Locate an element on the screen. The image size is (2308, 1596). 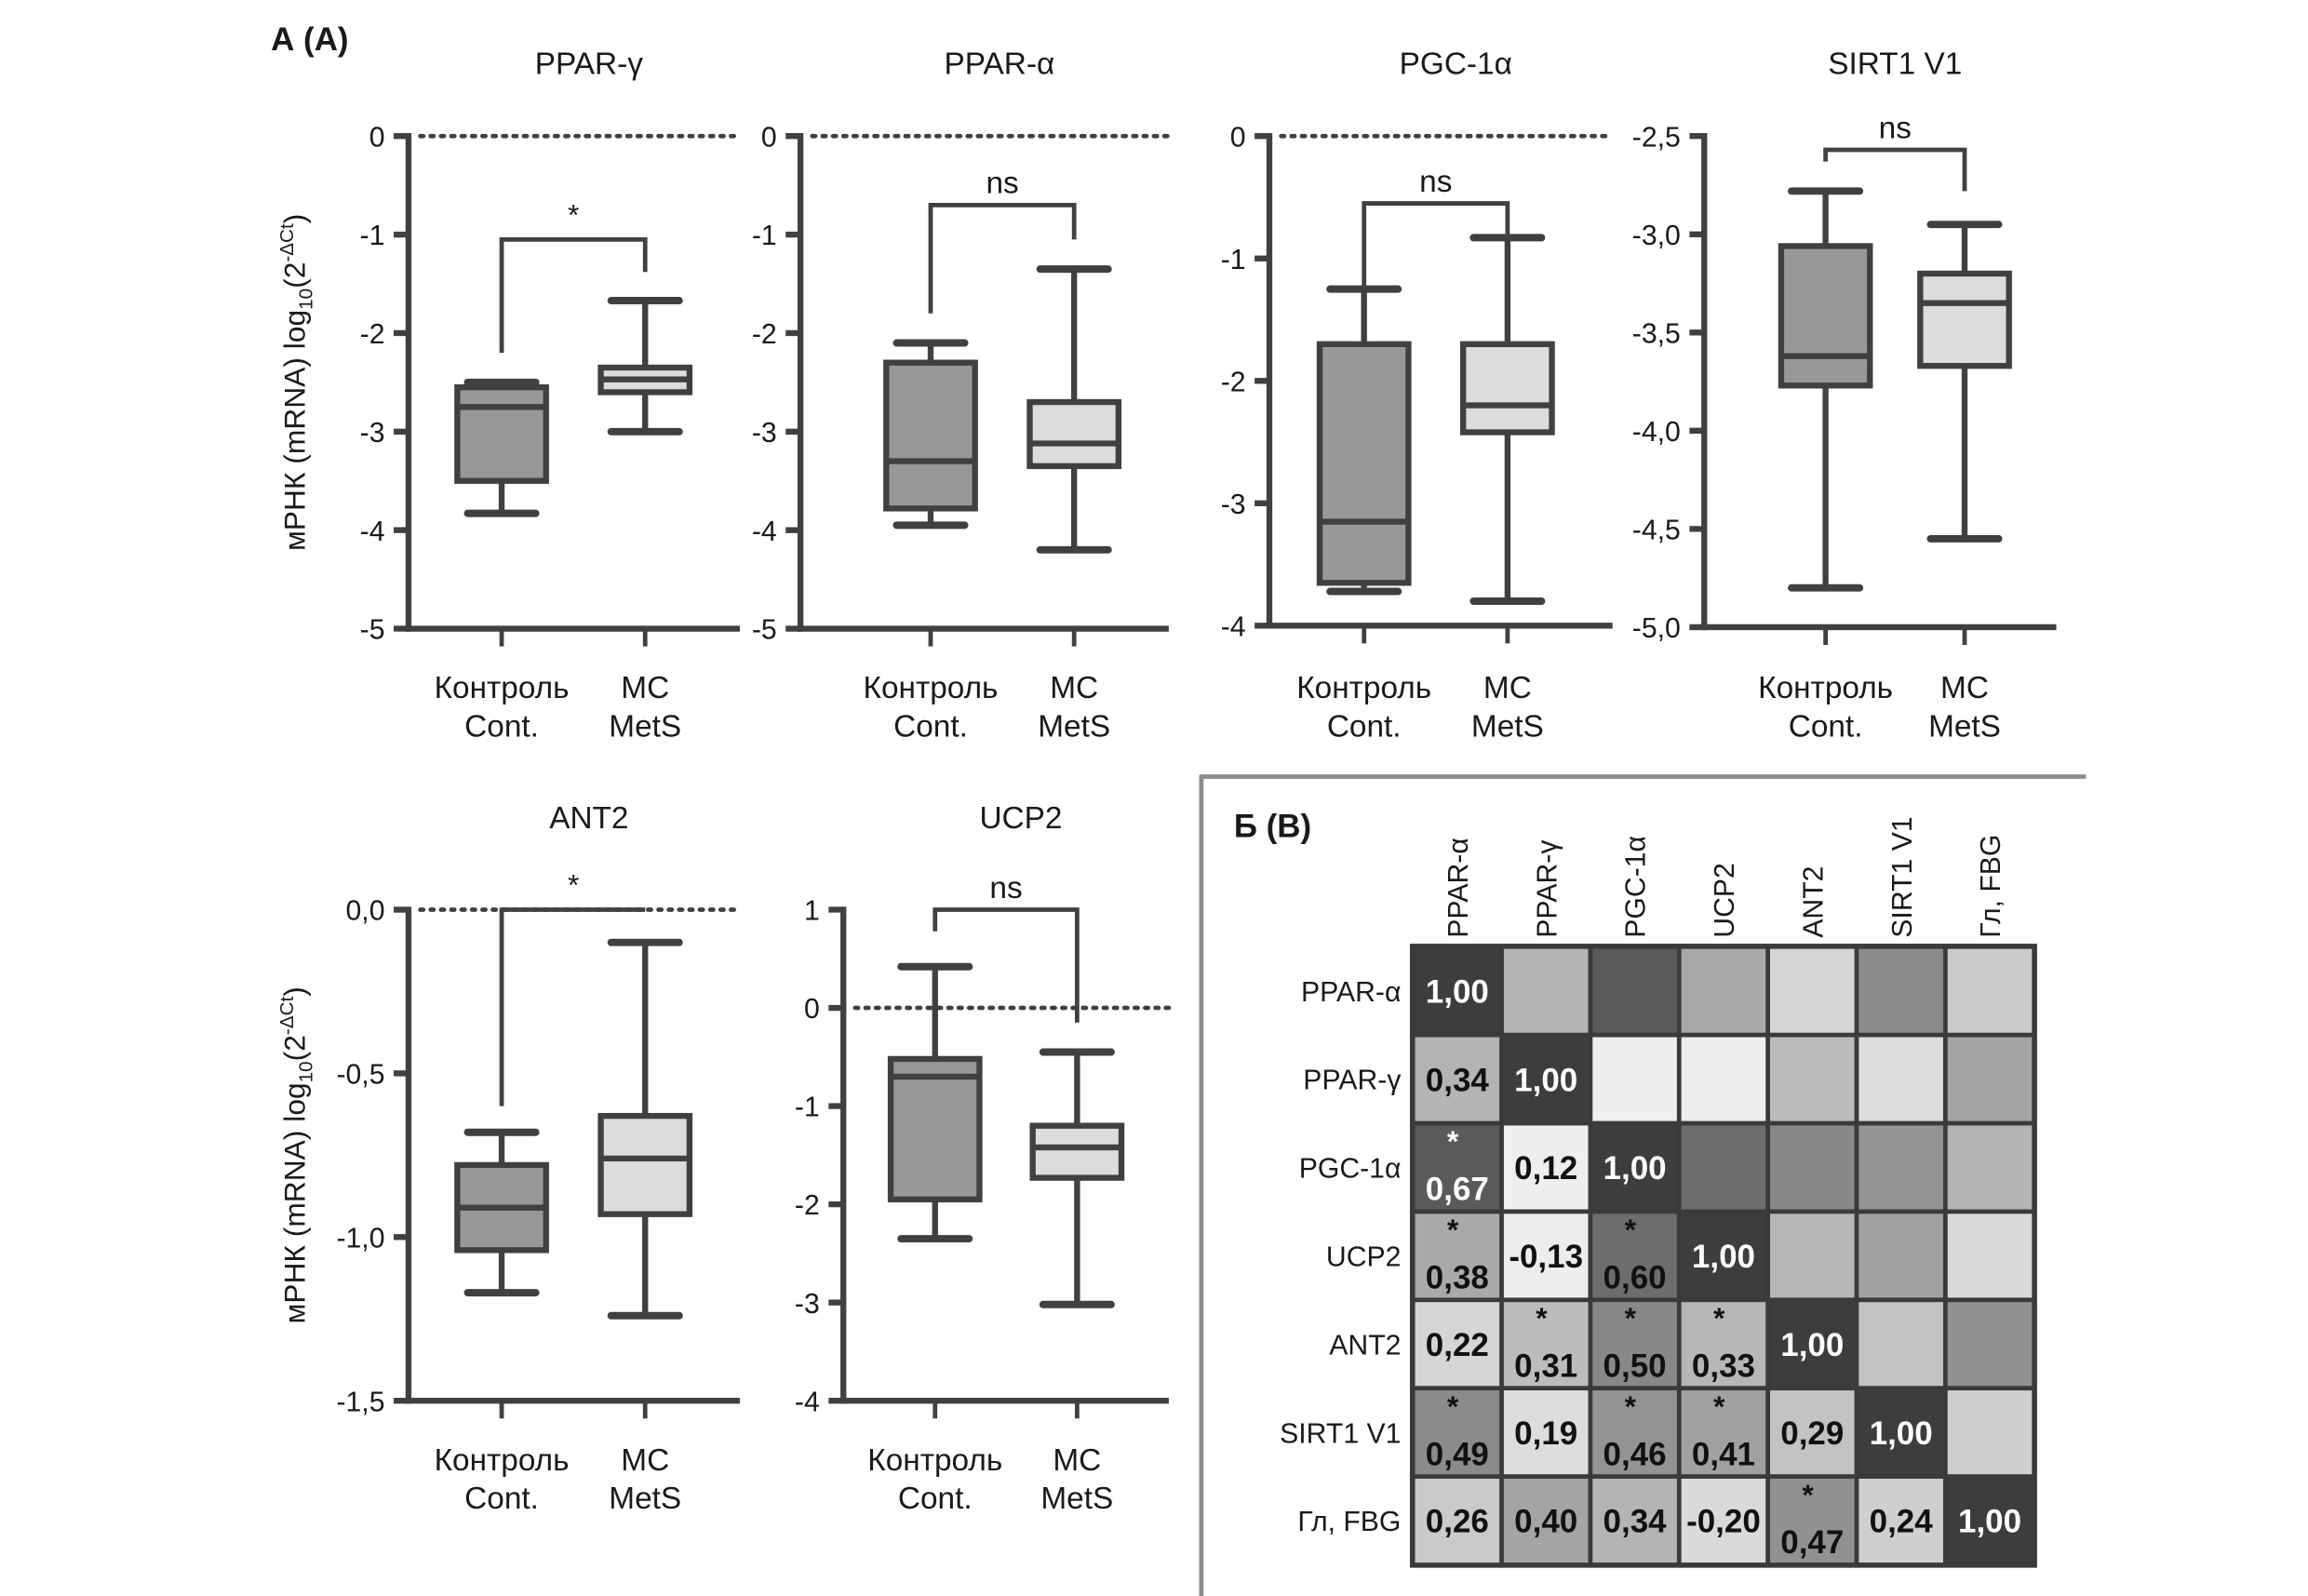
heatmap-value: 0,34 is located at coordinates (1458, 1080).